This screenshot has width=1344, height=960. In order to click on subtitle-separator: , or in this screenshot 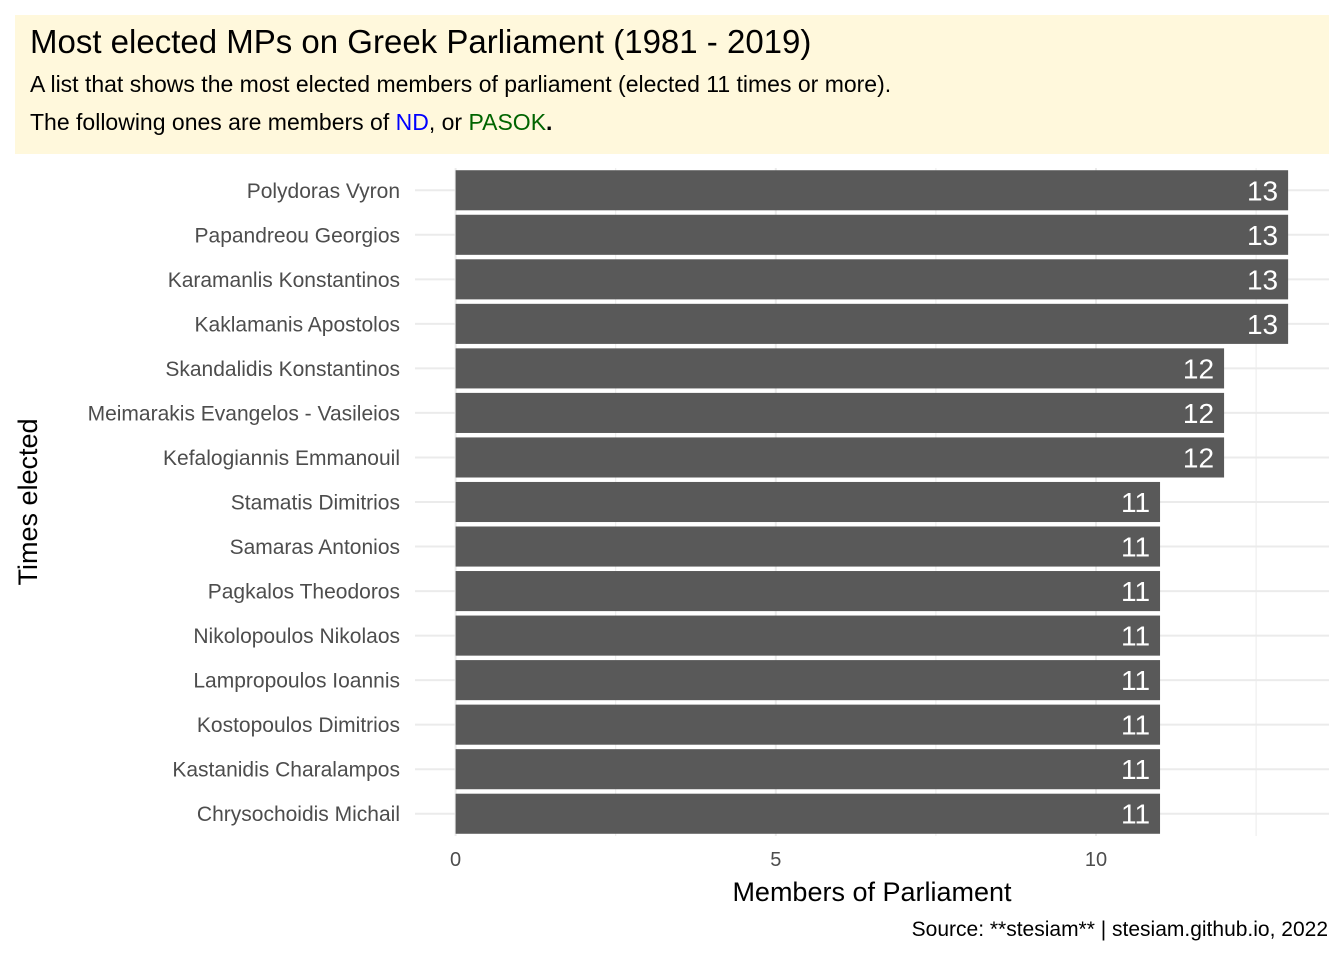, I will do `click(448, 122)`.